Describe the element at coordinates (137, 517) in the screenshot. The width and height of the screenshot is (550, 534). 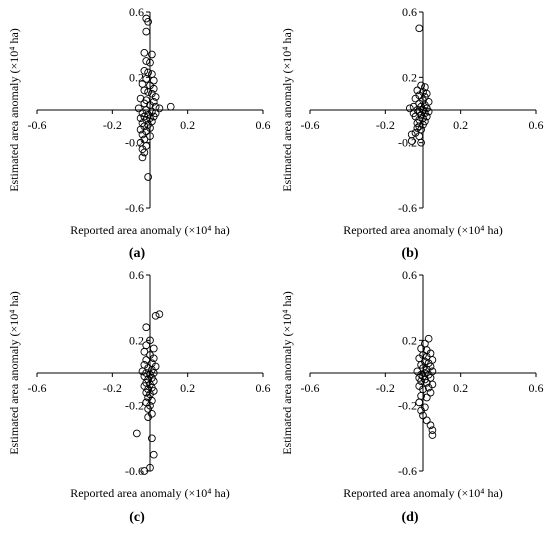
I see `panel-label: (c)` at that location.